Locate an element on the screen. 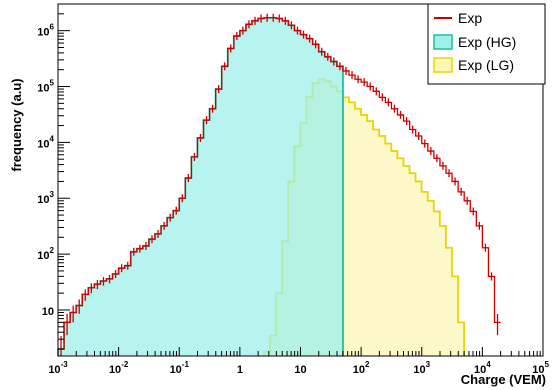 The height and width of the screenshot is (390, 552). y-tick-label: 10⁵ is located at coordinates (45, 87).